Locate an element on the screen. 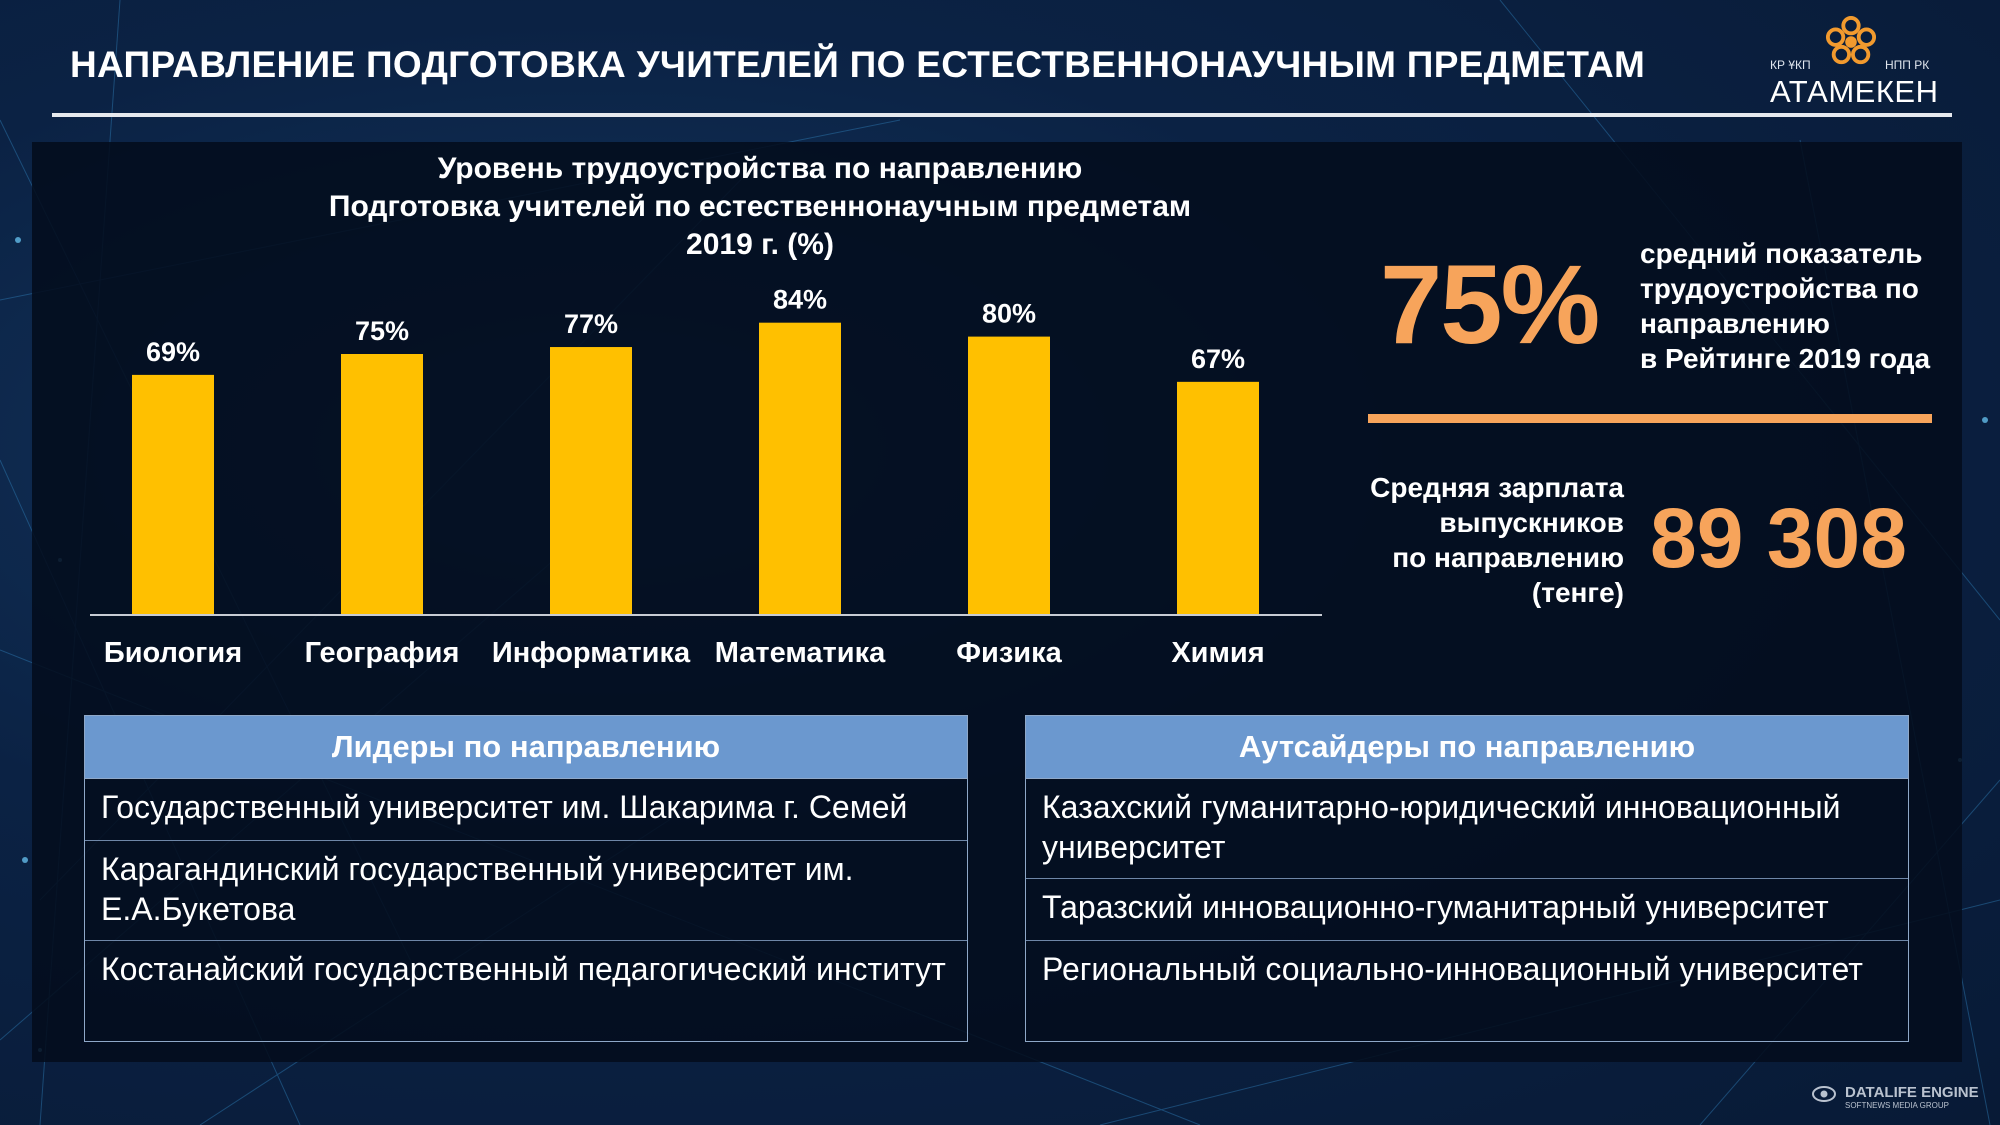  category-label: Химия is located at coordinates (1217, 653).